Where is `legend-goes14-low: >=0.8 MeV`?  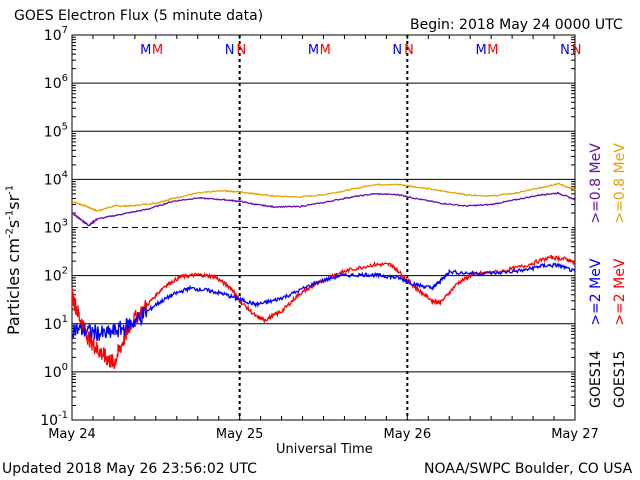 legend-goes14-low: >=0.8 MeV is located at coordinates (596, 183).